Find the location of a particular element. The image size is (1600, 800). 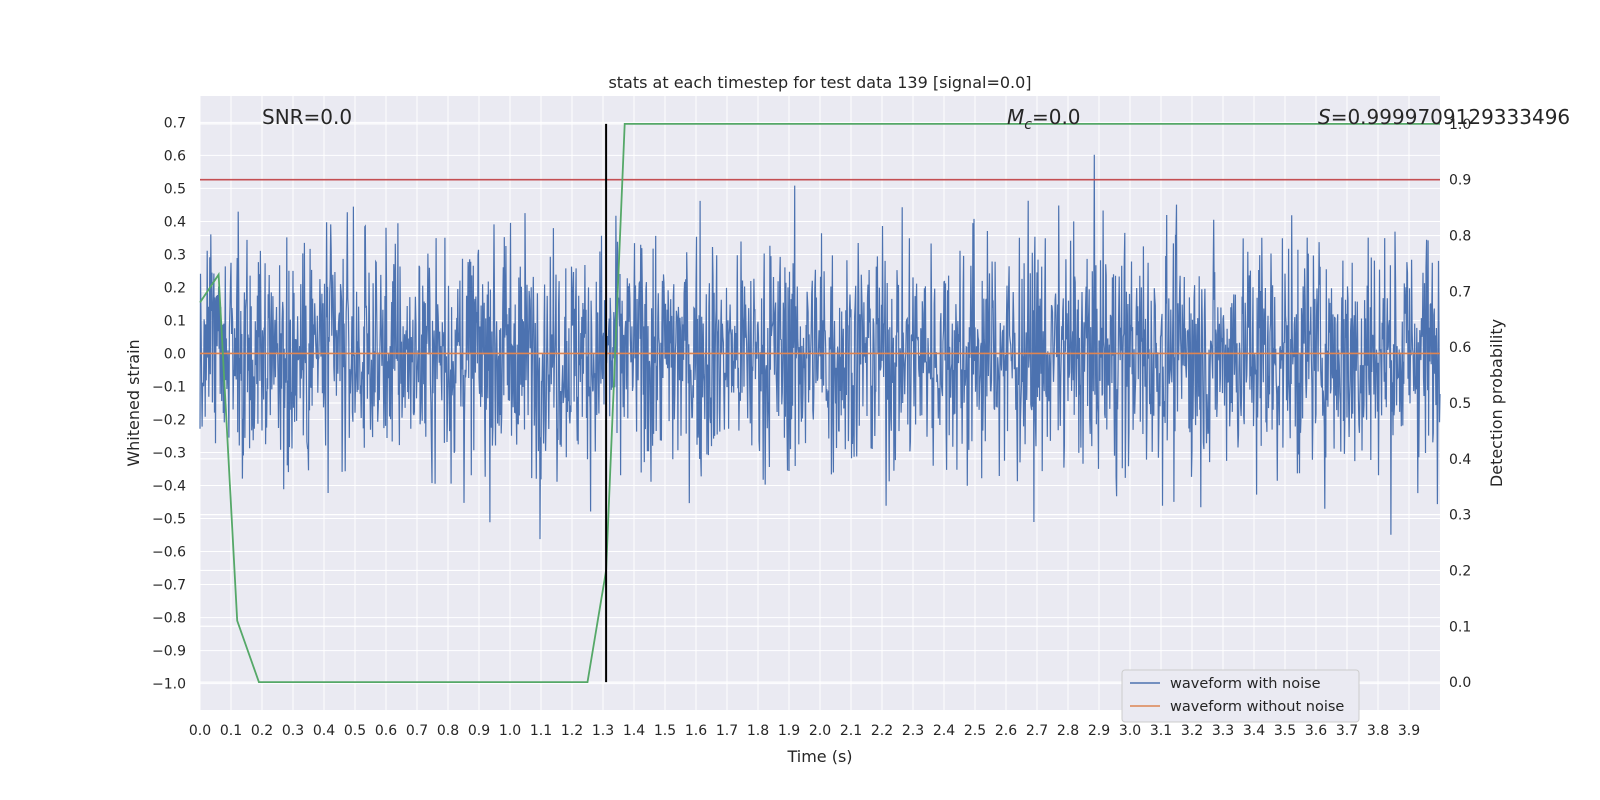

y-right-tick-0.4: 0.4 is located at coordinates (1460, 460).